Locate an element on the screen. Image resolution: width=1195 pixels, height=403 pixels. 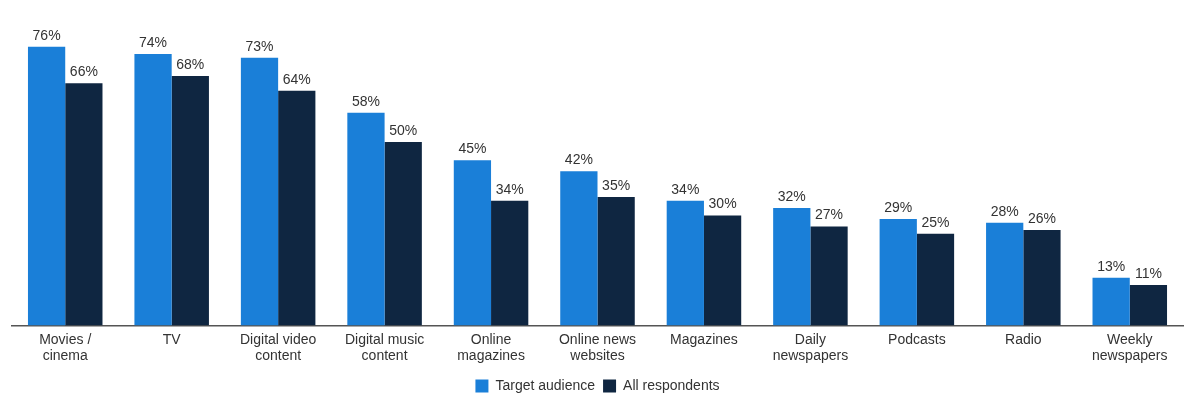
x-tick-label: Digital music content is located at coordinates (384, 347).